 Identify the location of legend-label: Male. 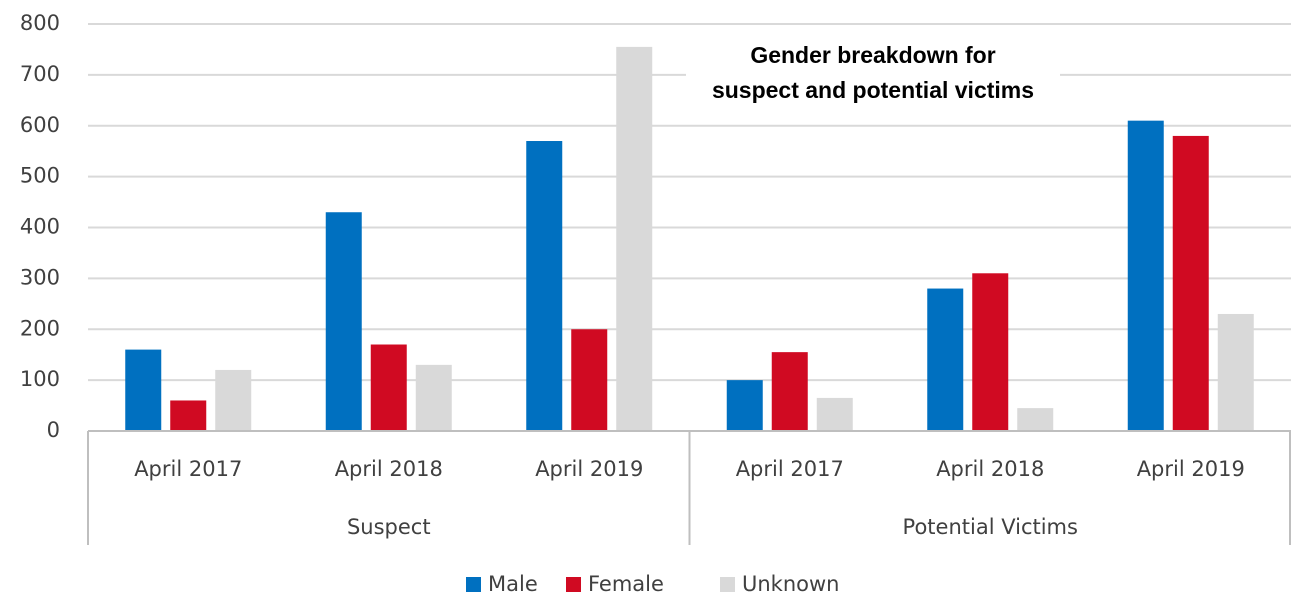
(513, 584).